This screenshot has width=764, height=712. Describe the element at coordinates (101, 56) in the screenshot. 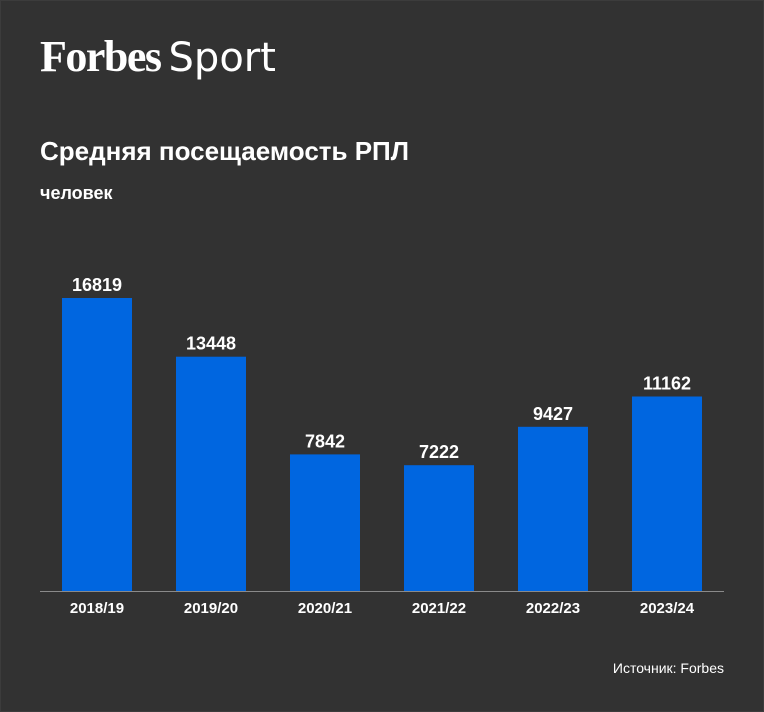

I see `logo-forbes-text: Forbes` at that location.